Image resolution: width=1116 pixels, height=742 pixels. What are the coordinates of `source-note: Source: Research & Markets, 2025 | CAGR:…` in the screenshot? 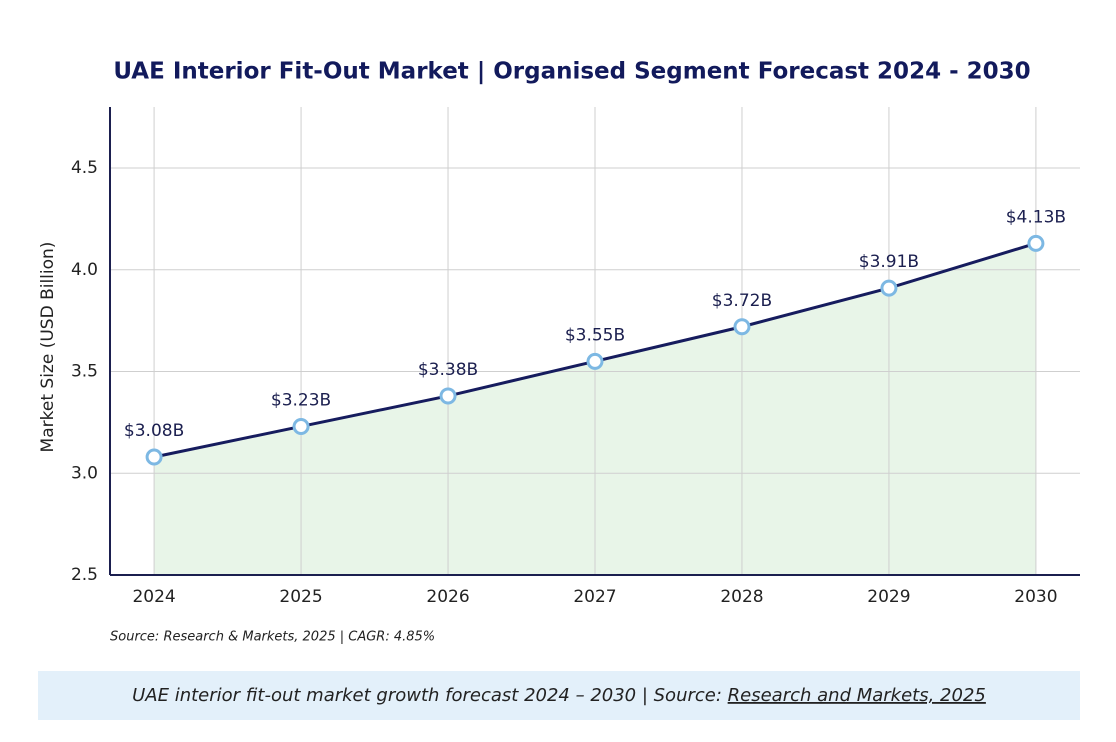 It's located at (272, 637).